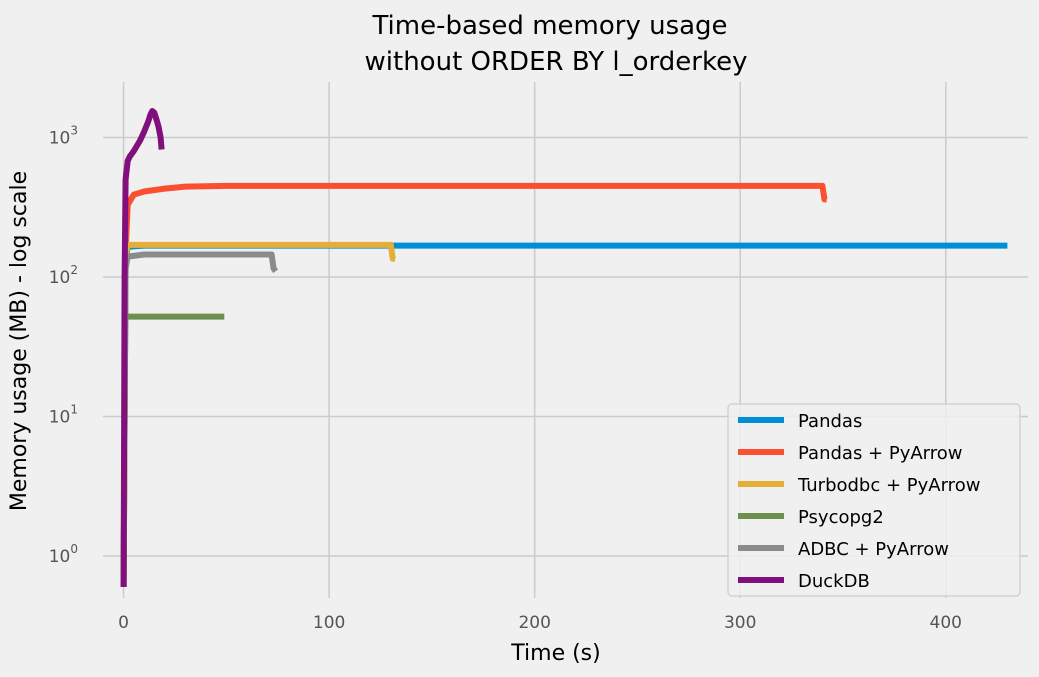  I want to click on y-axis-label: Memory usage (MB) - log scale, so click(19, 341).